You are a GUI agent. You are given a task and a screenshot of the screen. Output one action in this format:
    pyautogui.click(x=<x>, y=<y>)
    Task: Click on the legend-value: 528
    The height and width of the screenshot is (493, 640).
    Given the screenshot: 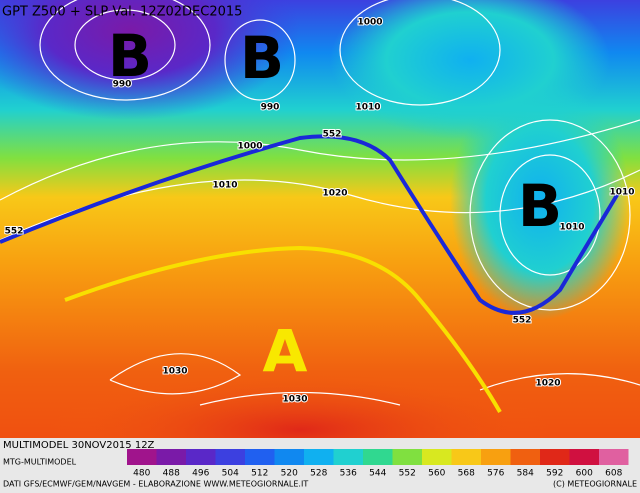 What is the action you would take?
    pyautogui.click(x=318, y=474)
    